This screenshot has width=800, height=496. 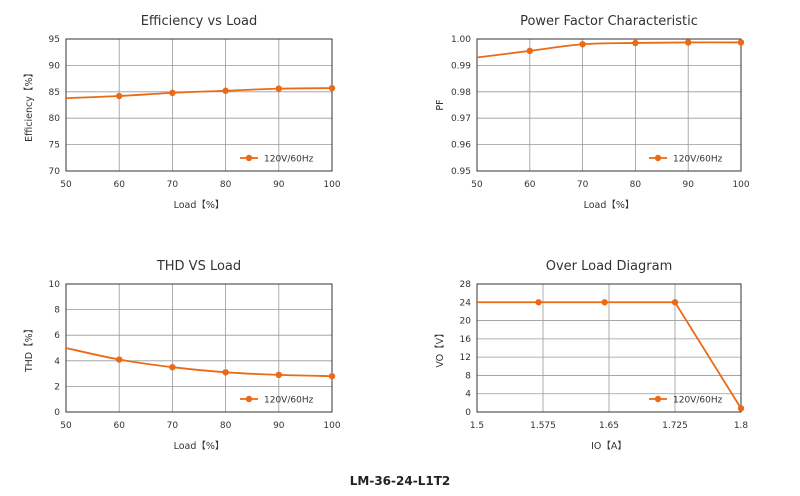 What do you see at coordinates (29, 348) in the screenshot?
I see `y-axis-label: THD【%】` at bounding box center [29, 348].